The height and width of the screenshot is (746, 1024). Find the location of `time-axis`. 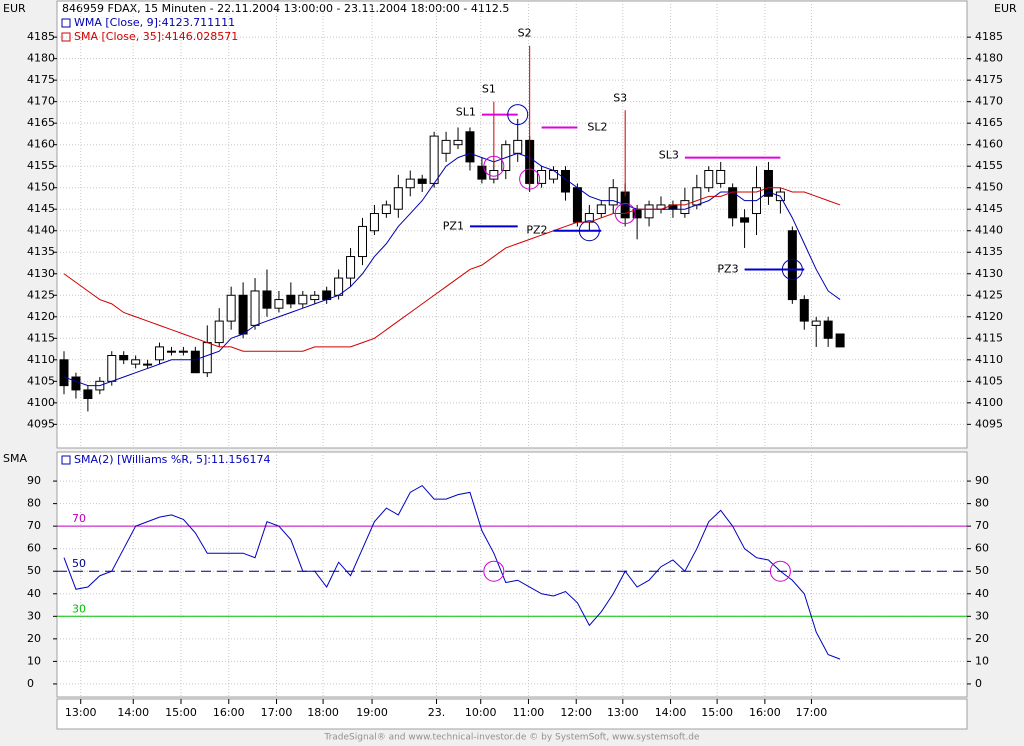

time-axis is located at coordinates (512, 714).